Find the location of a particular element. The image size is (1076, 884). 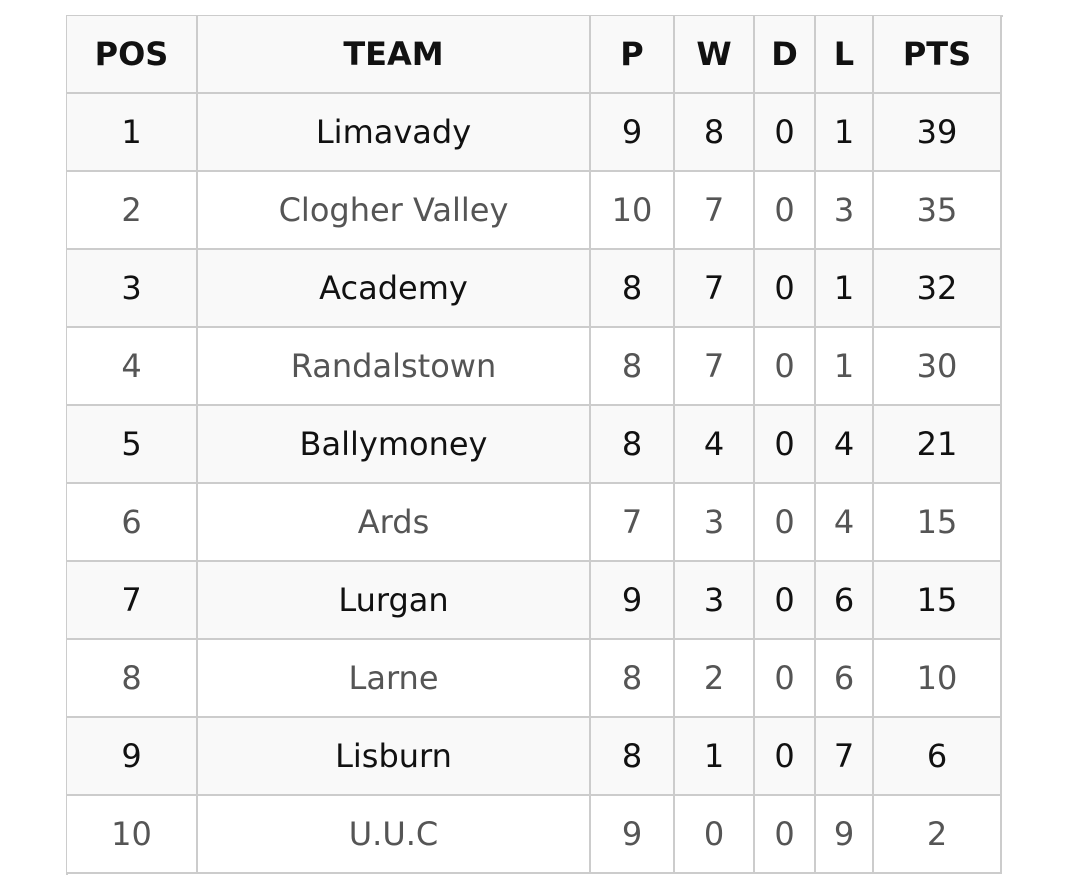

table-cell: Limavady is located at coordinates (394, 133).